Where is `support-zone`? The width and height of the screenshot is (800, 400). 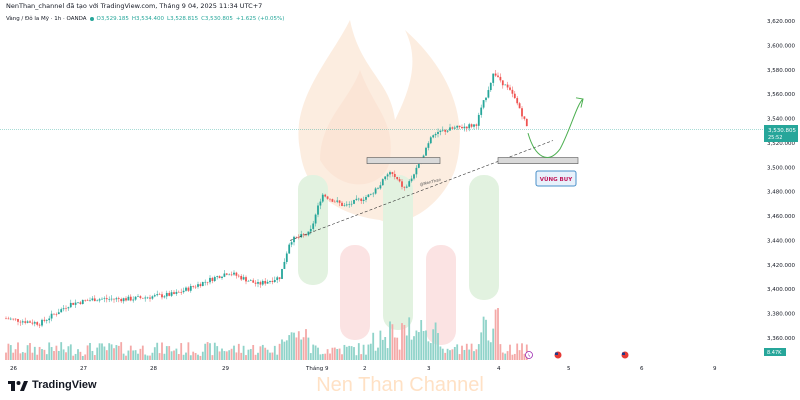 support-zone is located at coordinates (403, 160).